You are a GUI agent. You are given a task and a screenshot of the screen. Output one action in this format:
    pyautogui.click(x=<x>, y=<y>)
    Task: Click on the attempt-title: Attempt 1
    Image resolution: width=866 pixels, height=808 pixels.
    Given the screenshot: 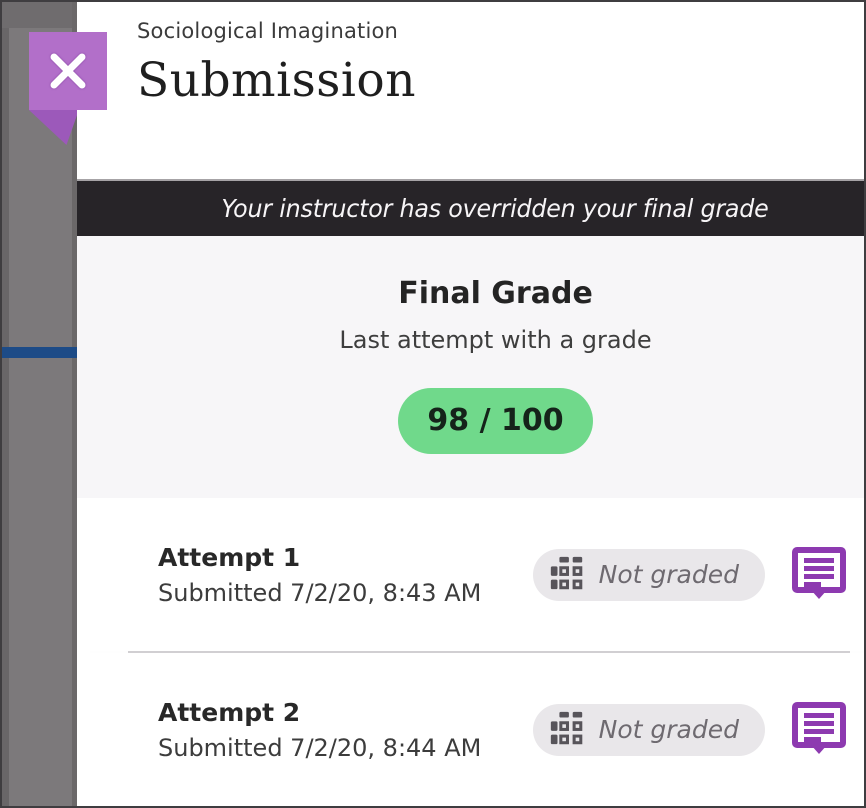 What is the action you would take?
    pyautogui.click(x=229, y=557)
    